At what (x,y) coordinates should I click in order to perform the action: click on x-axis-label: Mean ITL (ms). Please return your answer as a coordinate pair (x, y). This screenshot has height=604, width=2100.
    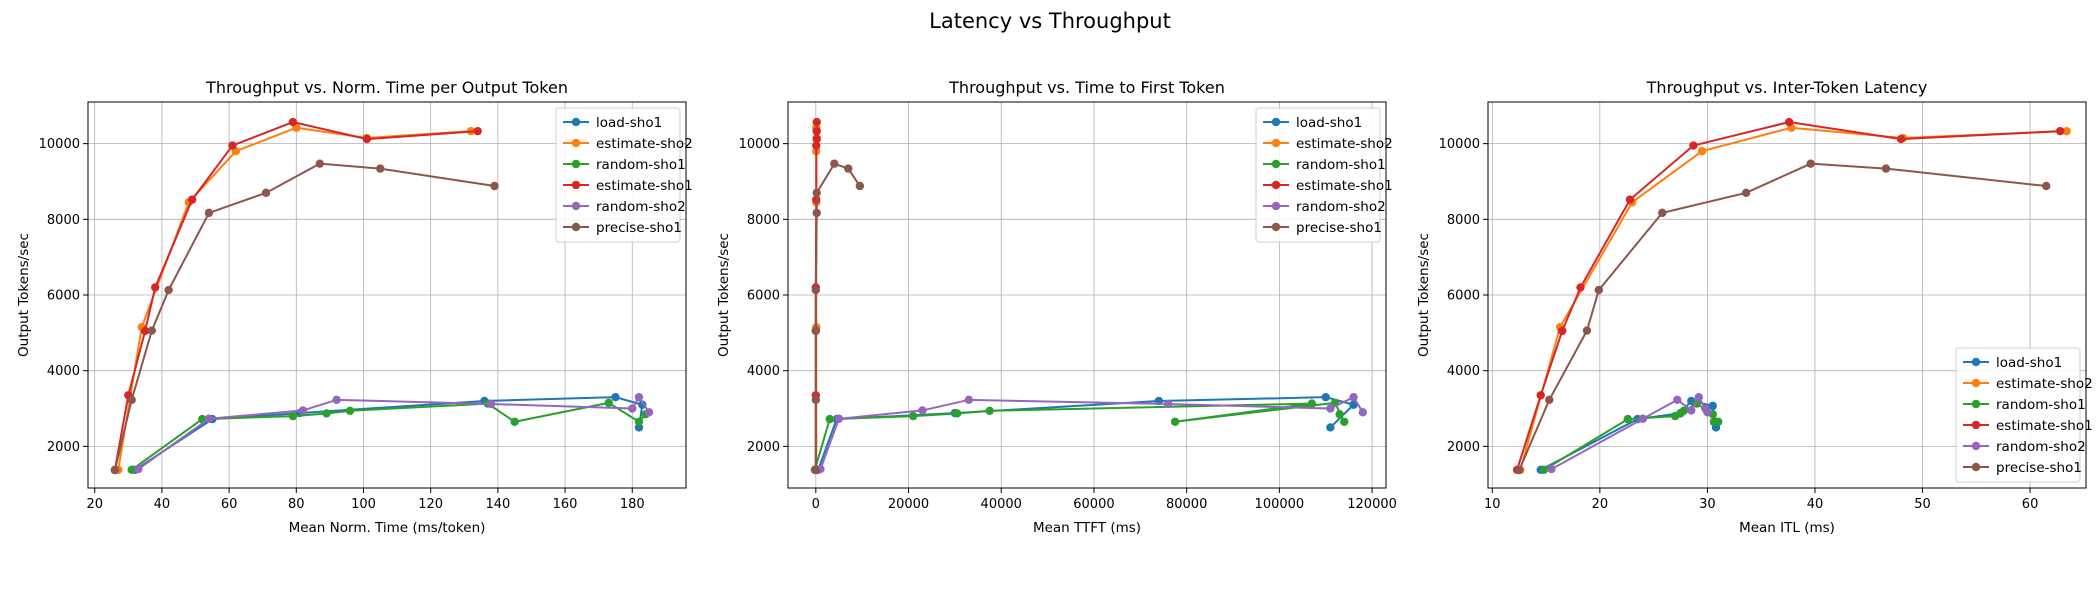
    Looking at the image, I should click on (1787, 528).